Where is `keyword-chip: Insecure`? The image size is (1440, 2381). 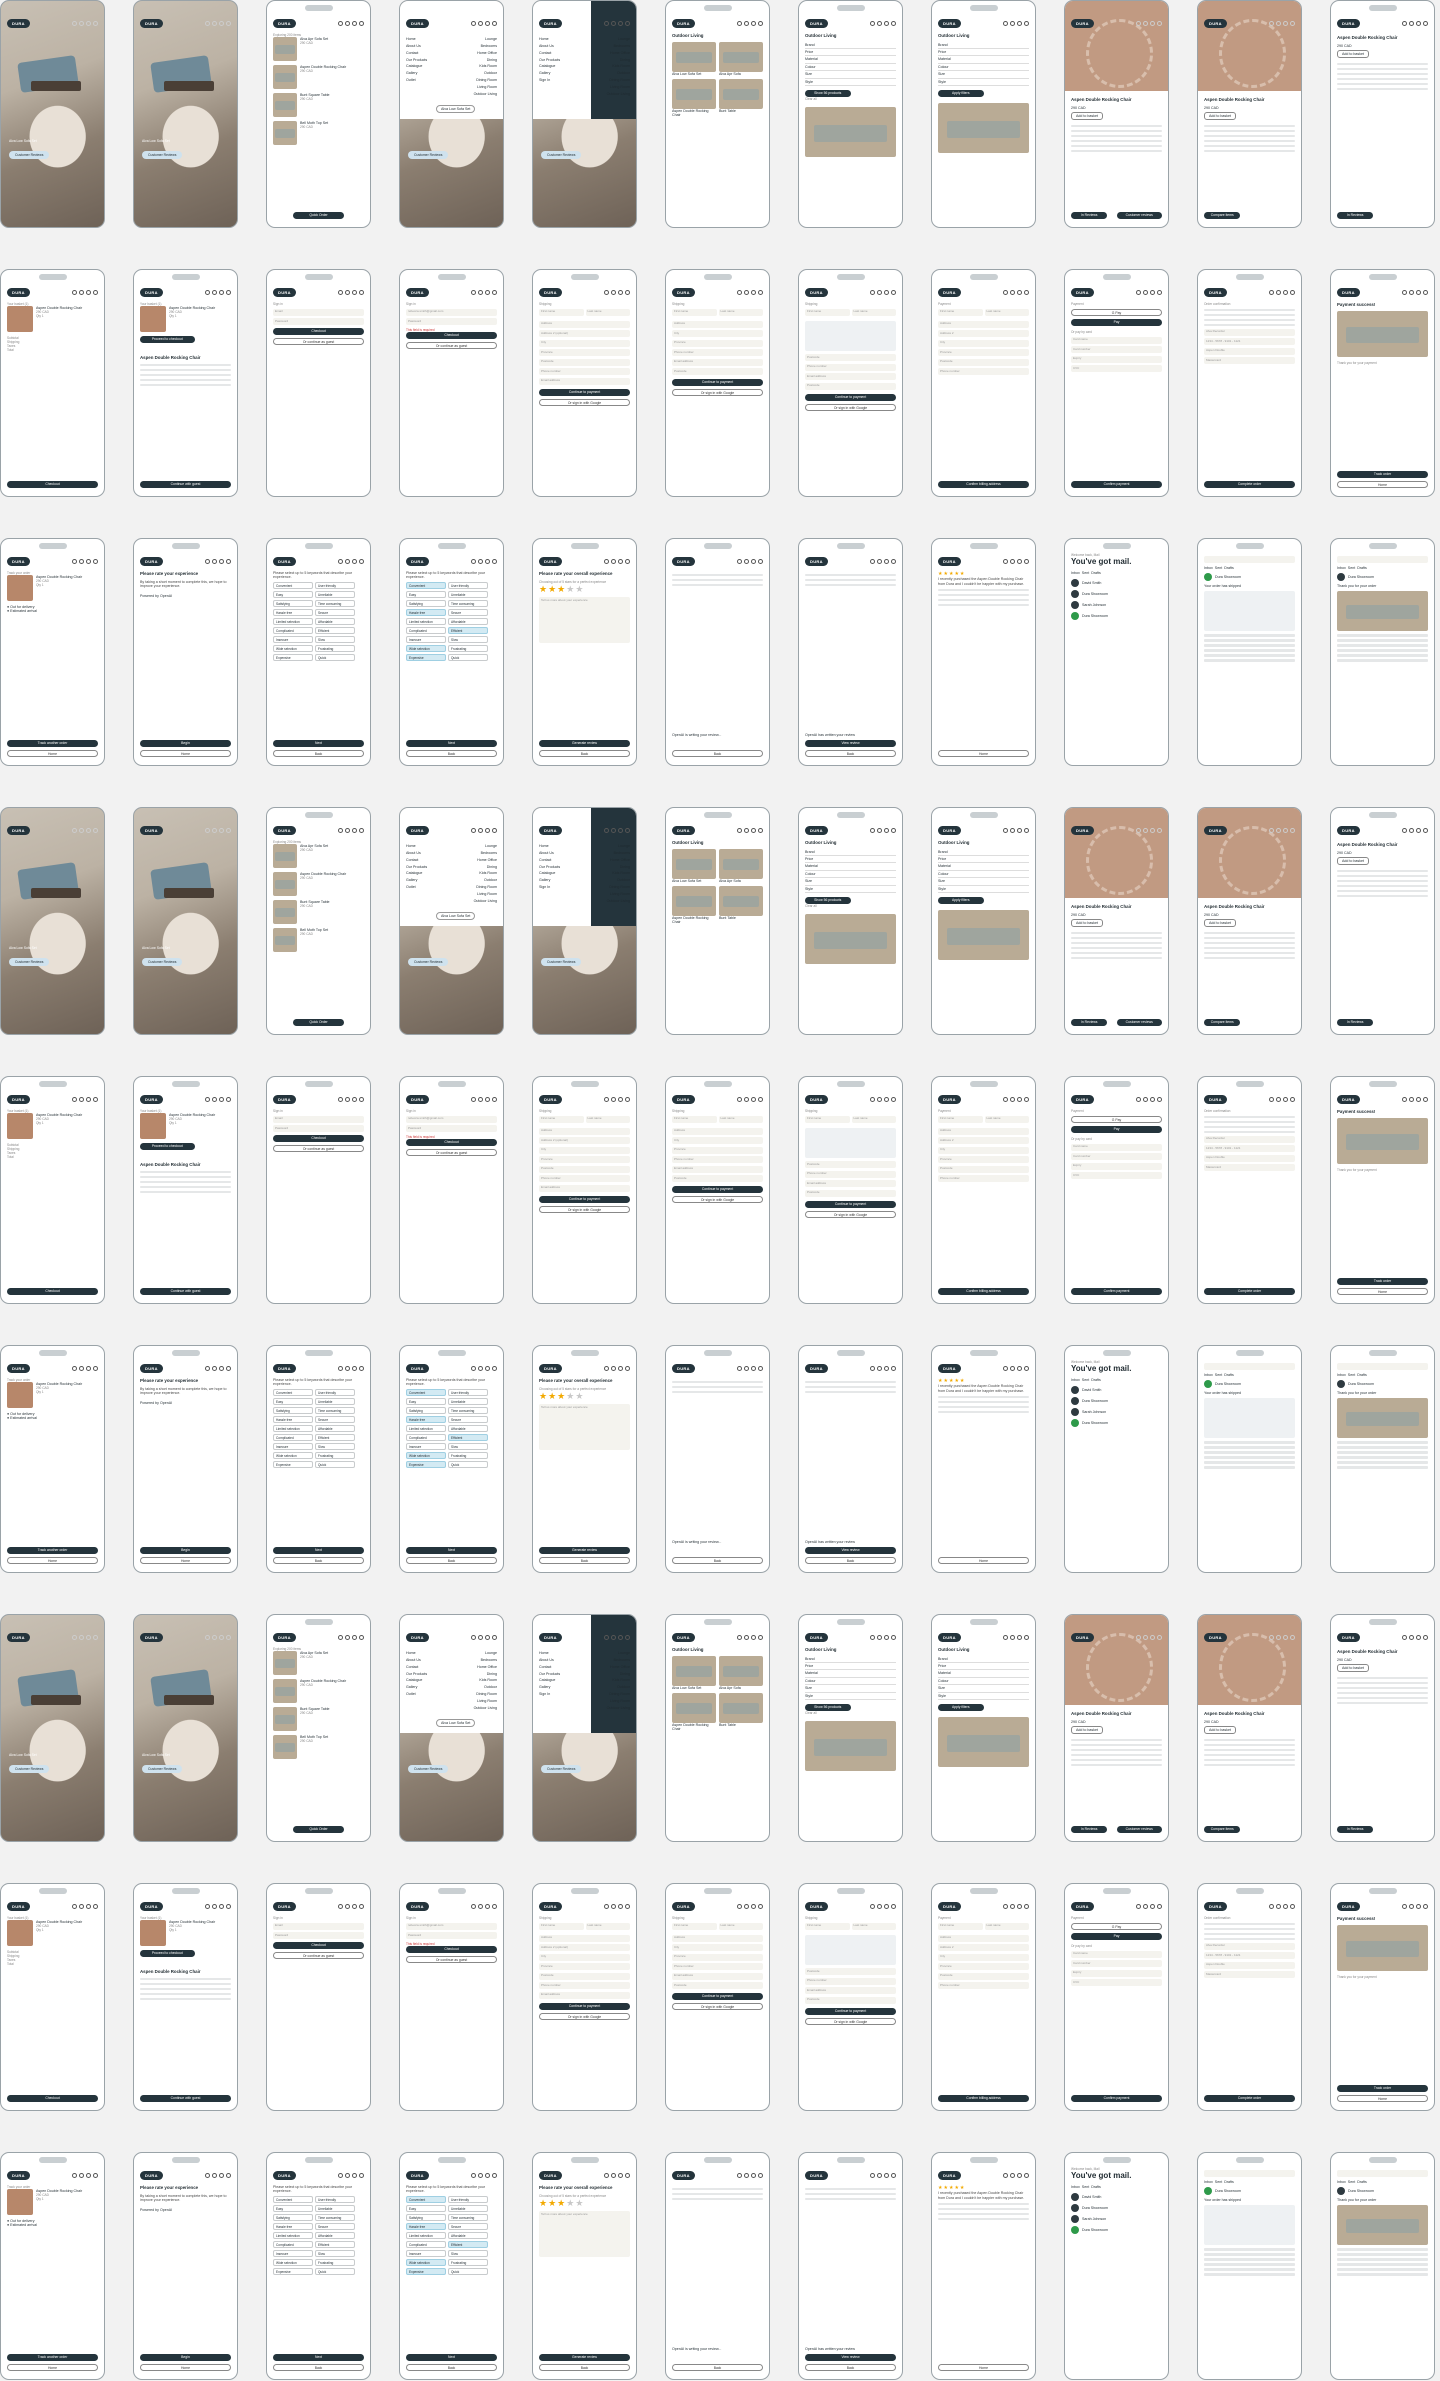 keyword-chip: Insecure is located at coordinates (426, 2253).